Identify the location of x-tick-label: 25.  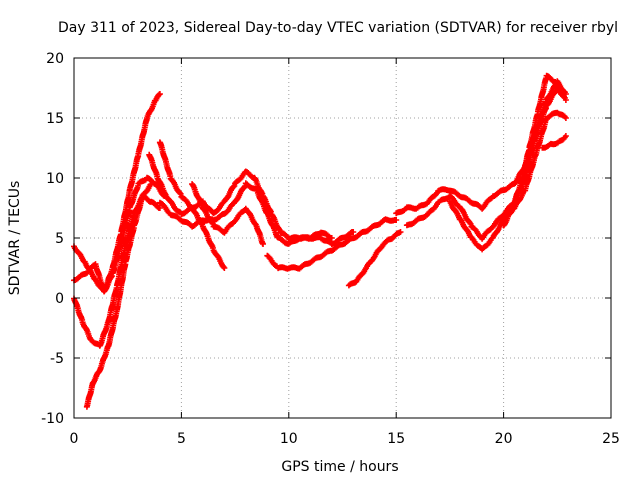
(611, 439).